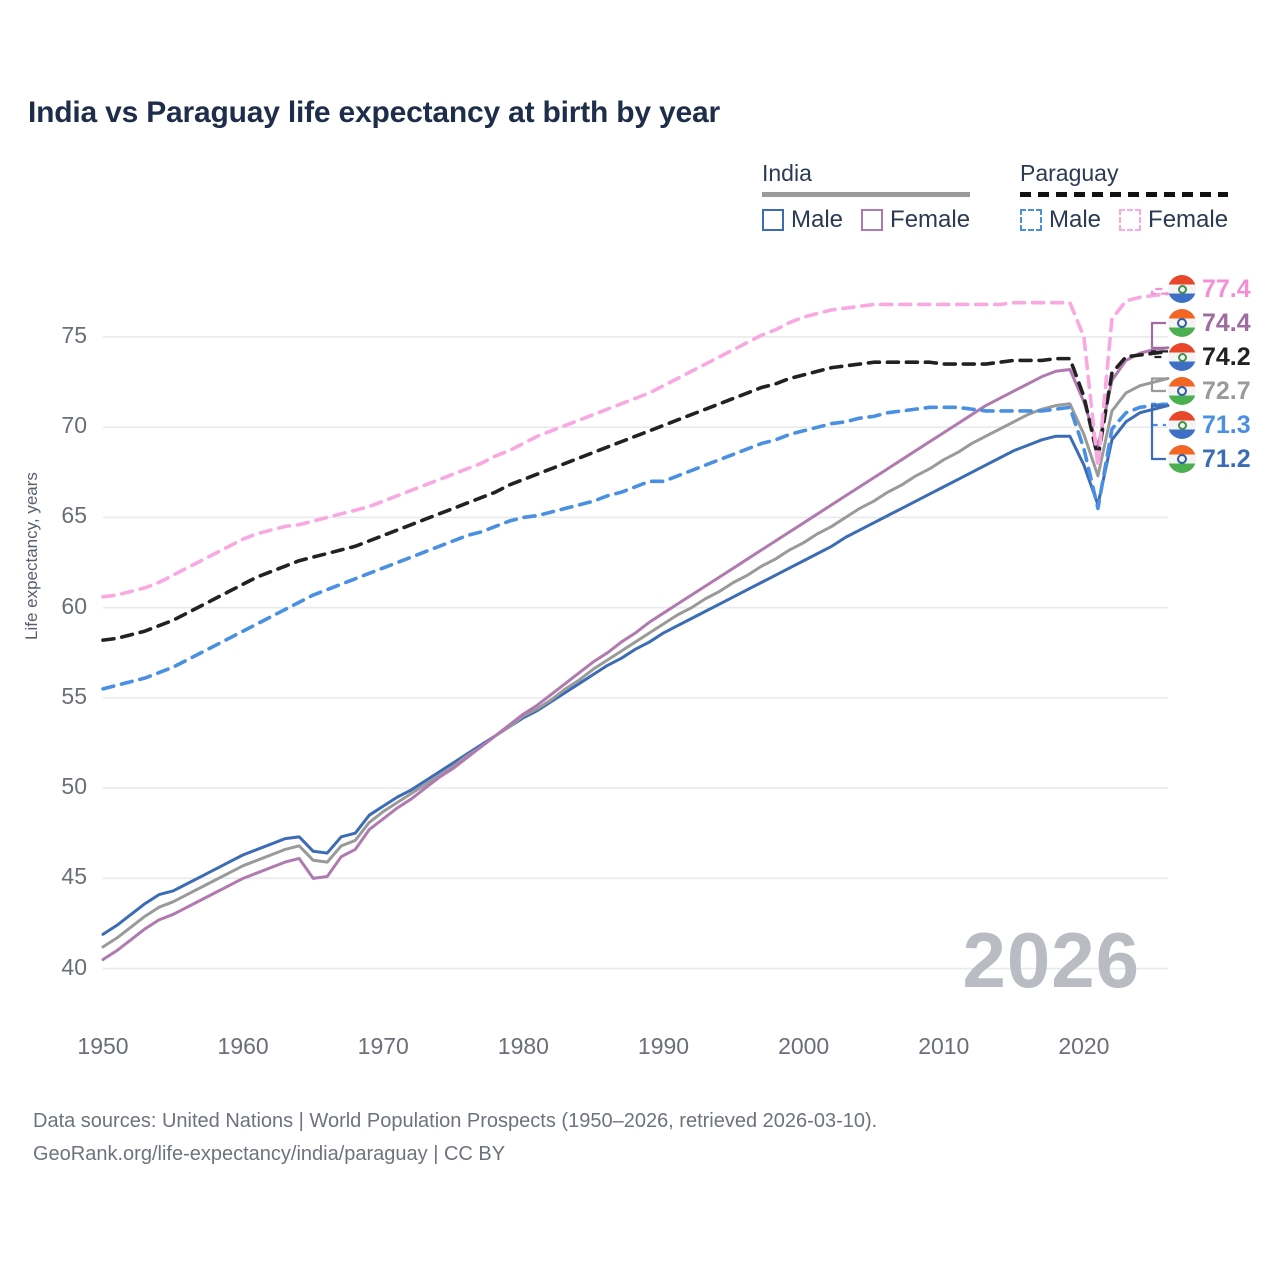  I want to click on end-label-value: 72.7, so click(1226, 390).